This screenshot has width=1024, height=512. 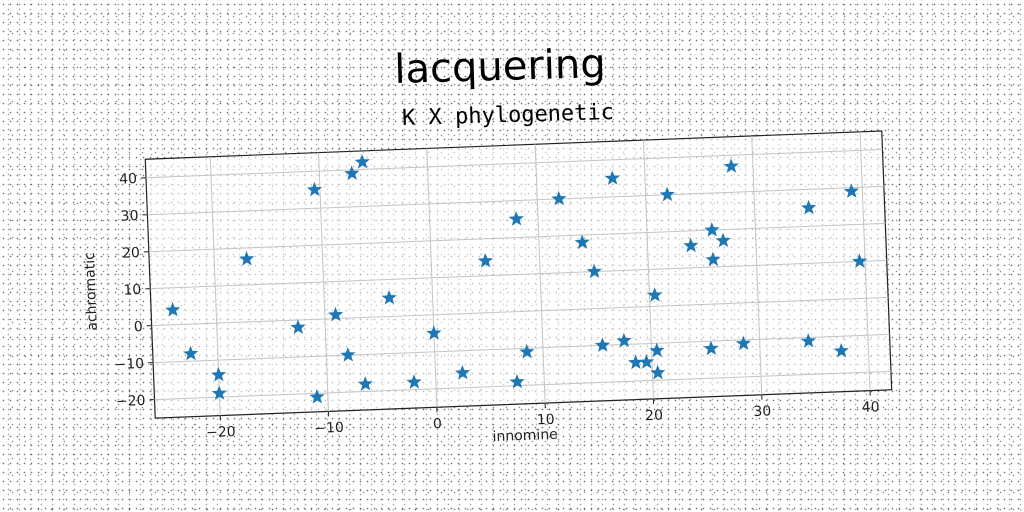 What do you see at coordinates (654, 416) in the screenshot?
I see `x-tick-label: 20` at bounding box center [654, 416].